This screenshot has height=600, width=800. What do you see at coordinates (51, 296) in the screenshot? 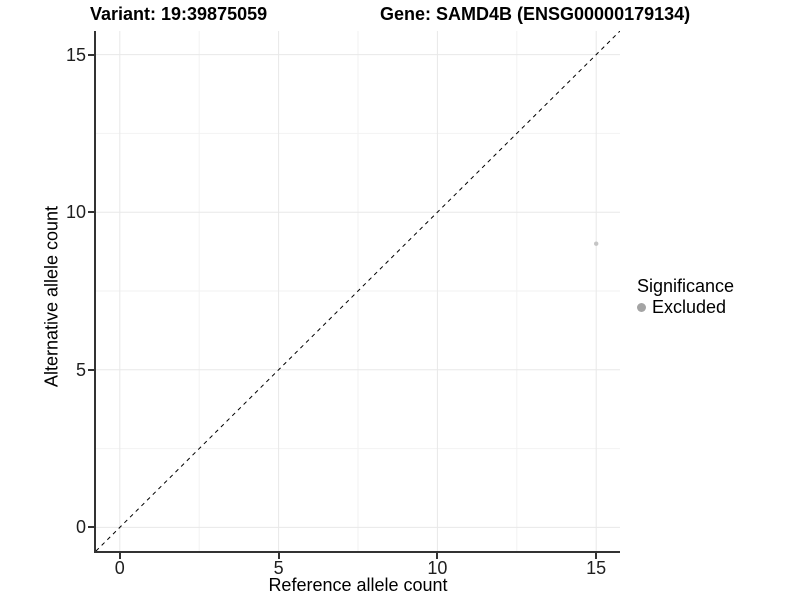
I see `y-axis-title: Alternative allele count` at bounding box center [51, 296].